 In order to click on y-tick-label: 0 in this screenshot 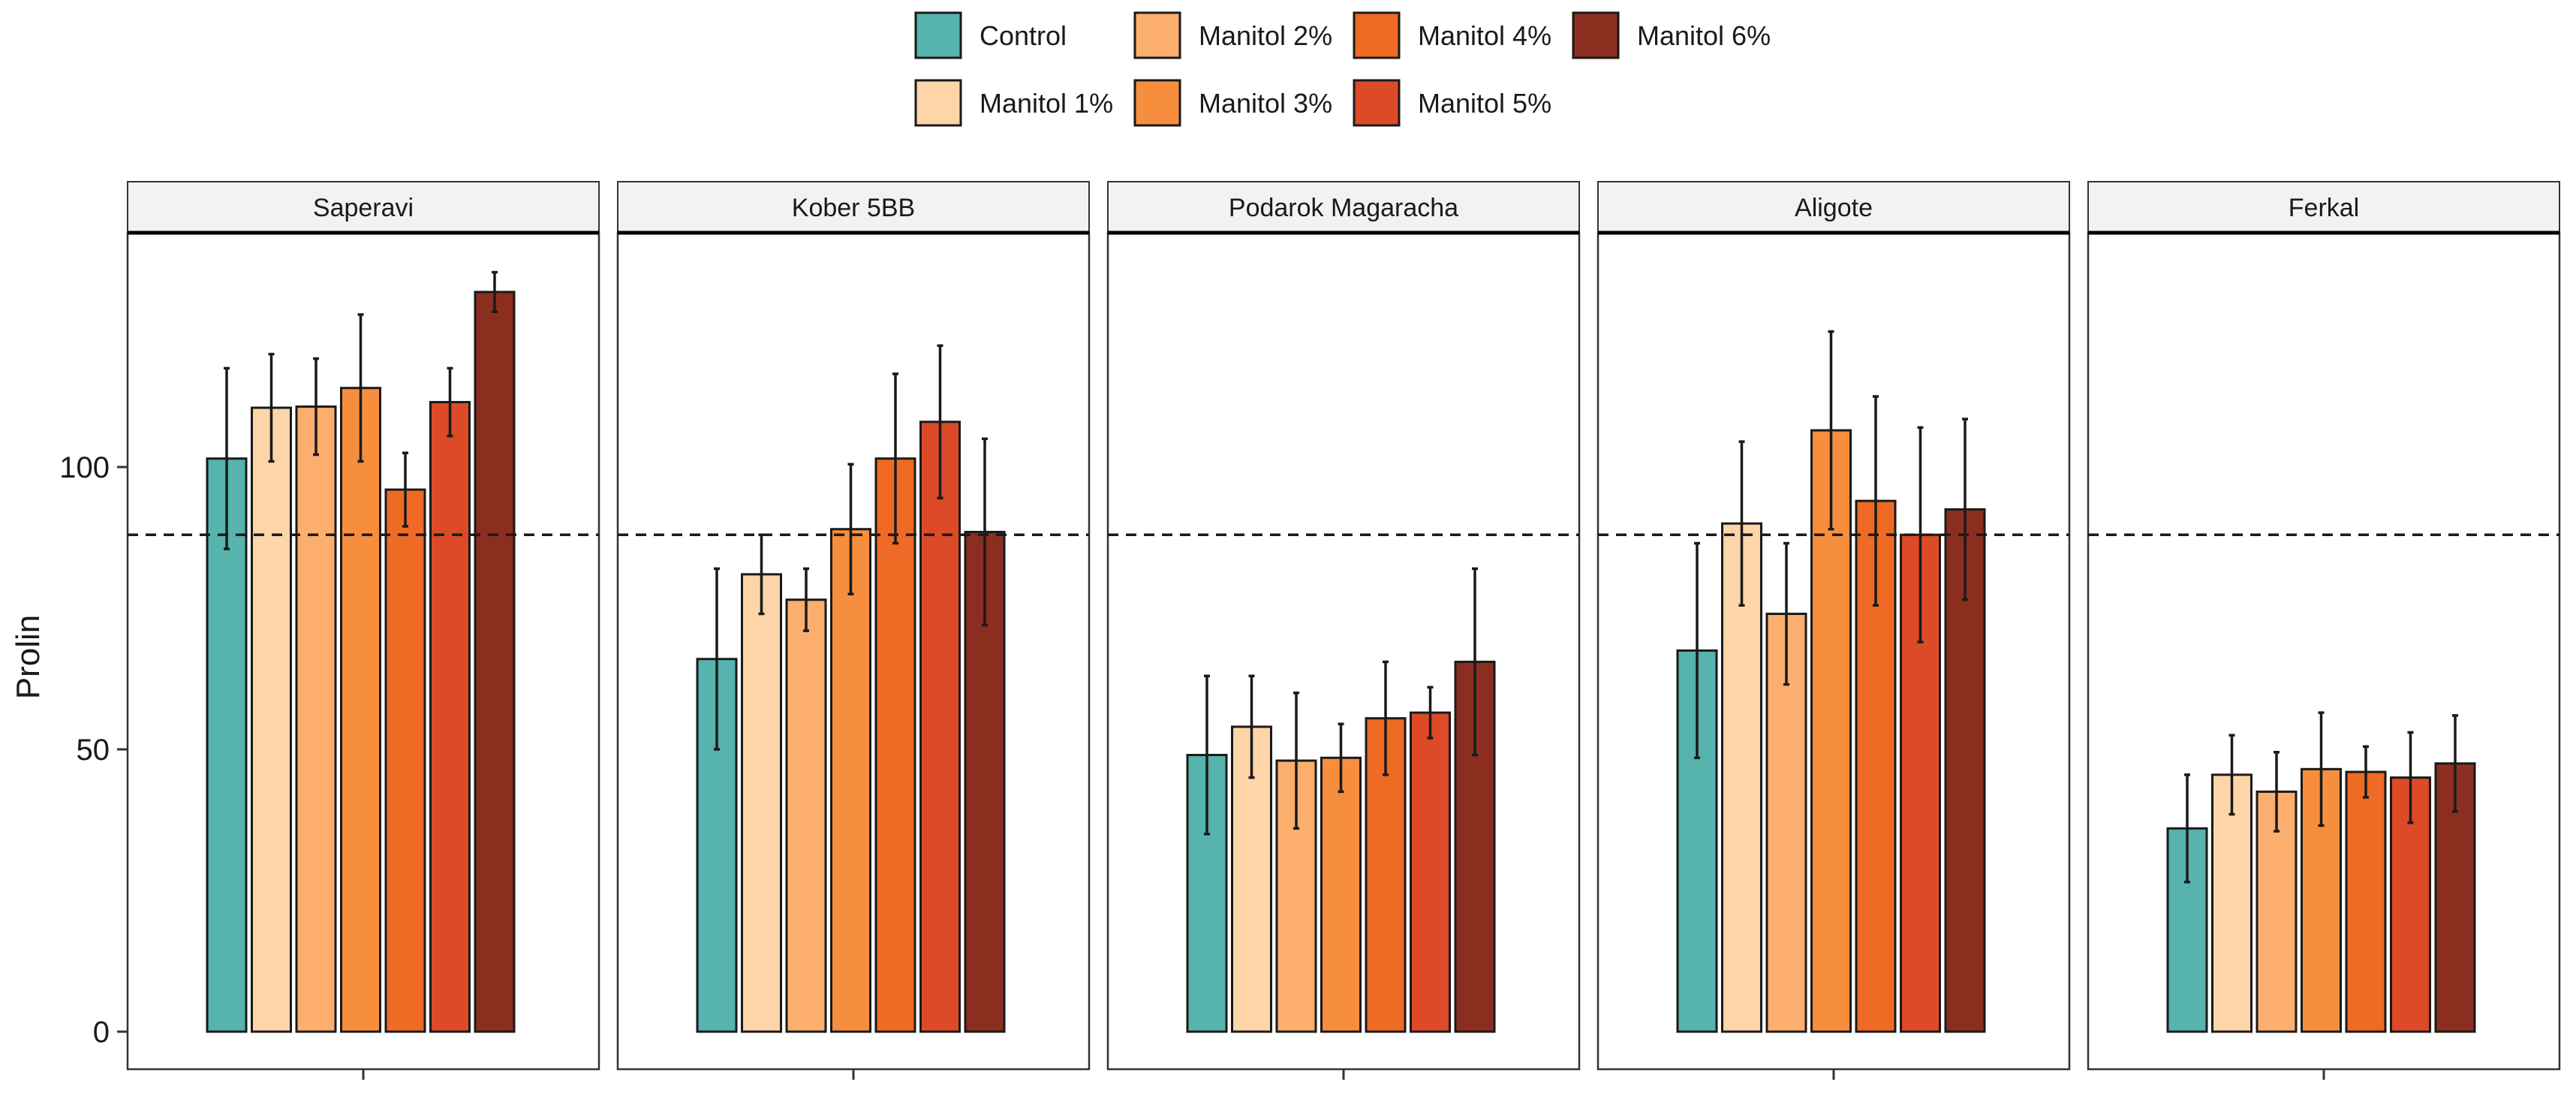, I will do `click(101, 1032)`.